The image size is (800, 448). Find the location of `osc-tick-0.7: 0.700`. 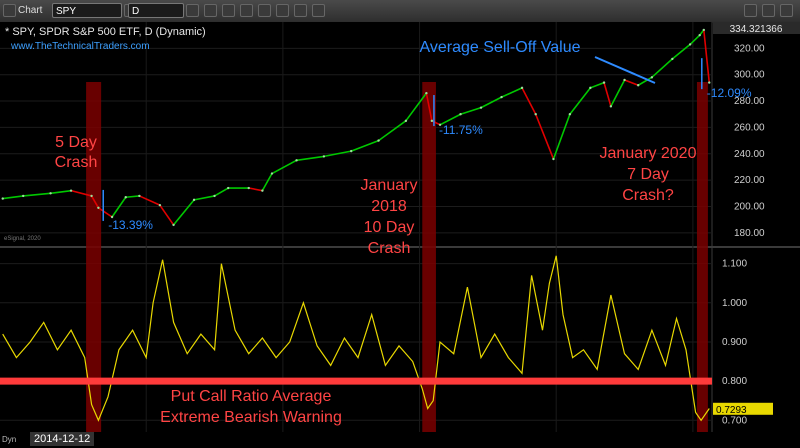

osc-tick-0.7: 0.700 is located at coordinates (734, 420).